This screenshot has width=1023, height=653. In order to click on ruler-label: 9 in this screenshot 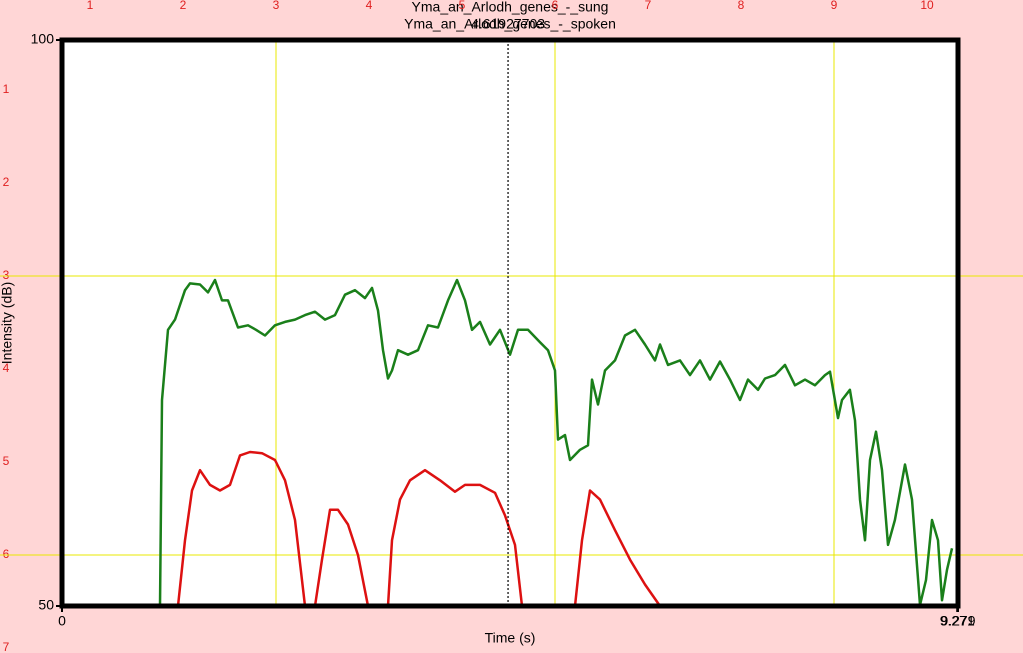, I will do `click(834, 6)`.